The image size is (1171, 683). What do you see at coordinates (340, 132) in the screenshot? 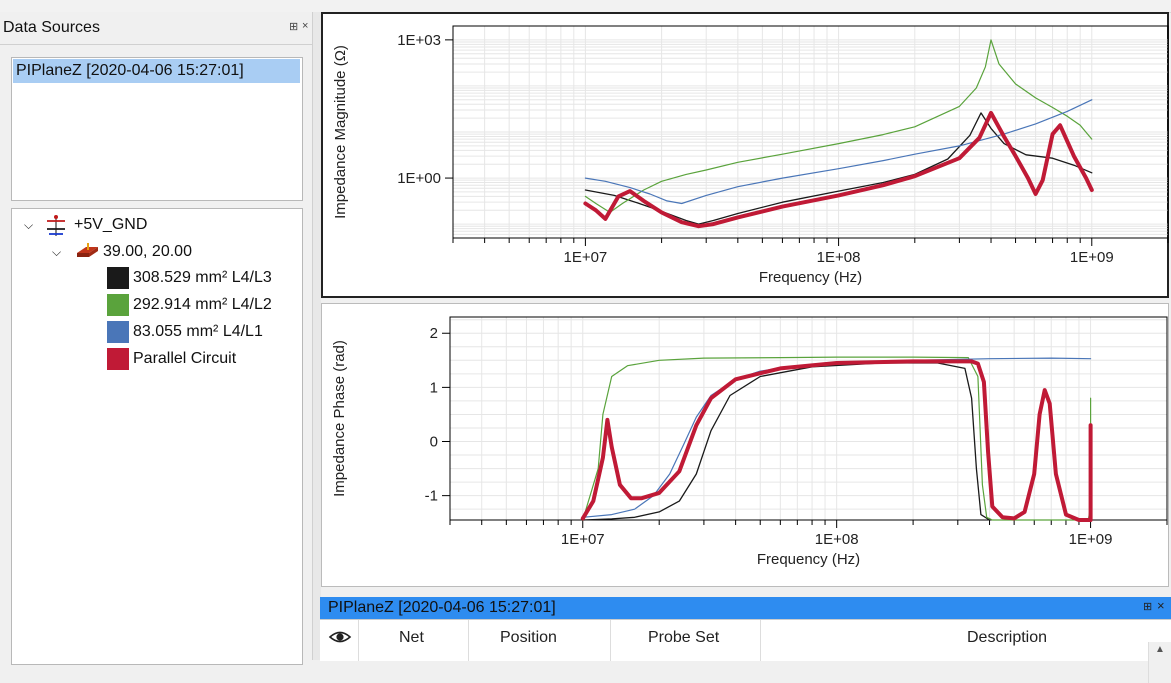
I see `y-axis-label: Impedance Magnitude (Ω)` at bounding box center [340, 132].